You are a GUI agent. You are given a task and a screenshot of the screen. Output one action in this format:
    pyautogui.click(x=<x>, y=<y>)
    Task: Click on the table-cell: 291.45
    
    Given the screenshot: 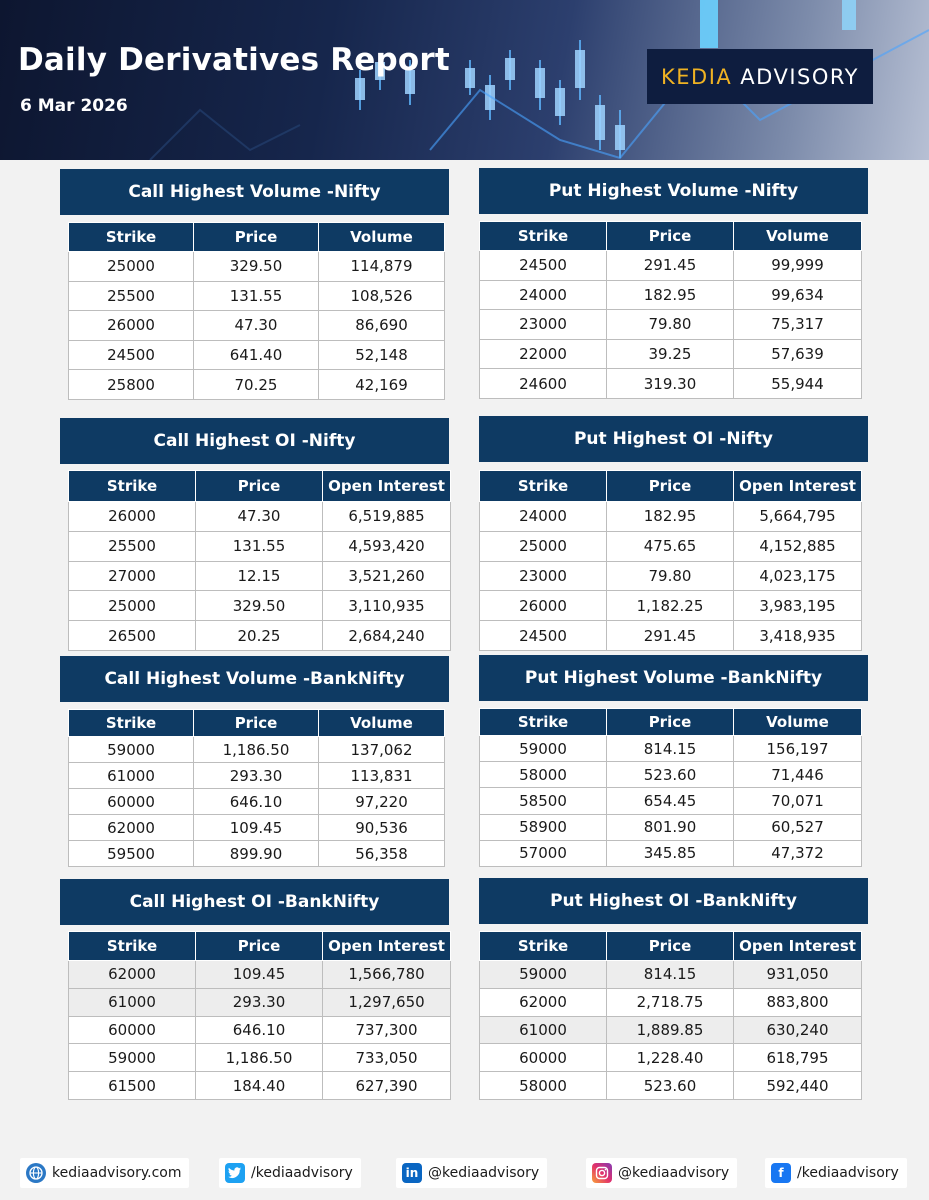 What is the action you would take?
    pyautogui.click(x=670, y=635)
    